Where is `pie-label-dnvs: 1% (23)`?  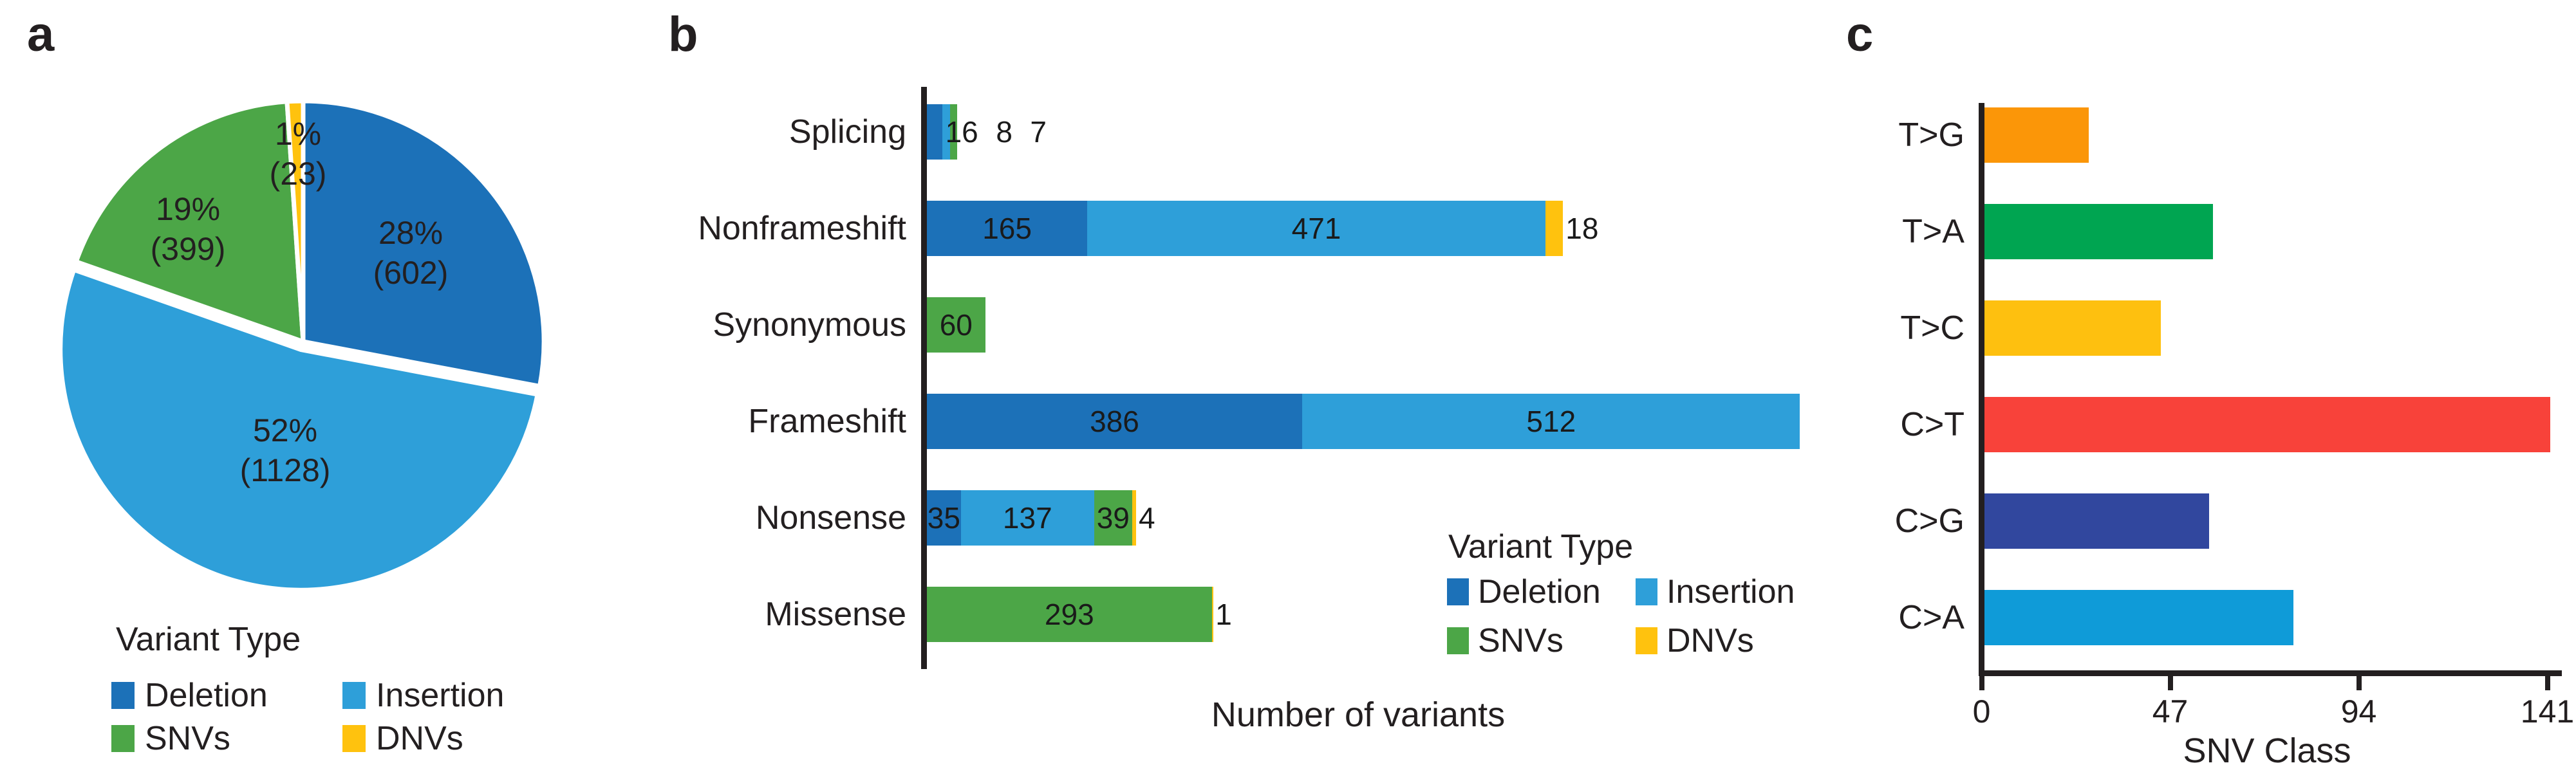
pie-label-dnvs: 1% (23) is located at coordinates (298, 154).